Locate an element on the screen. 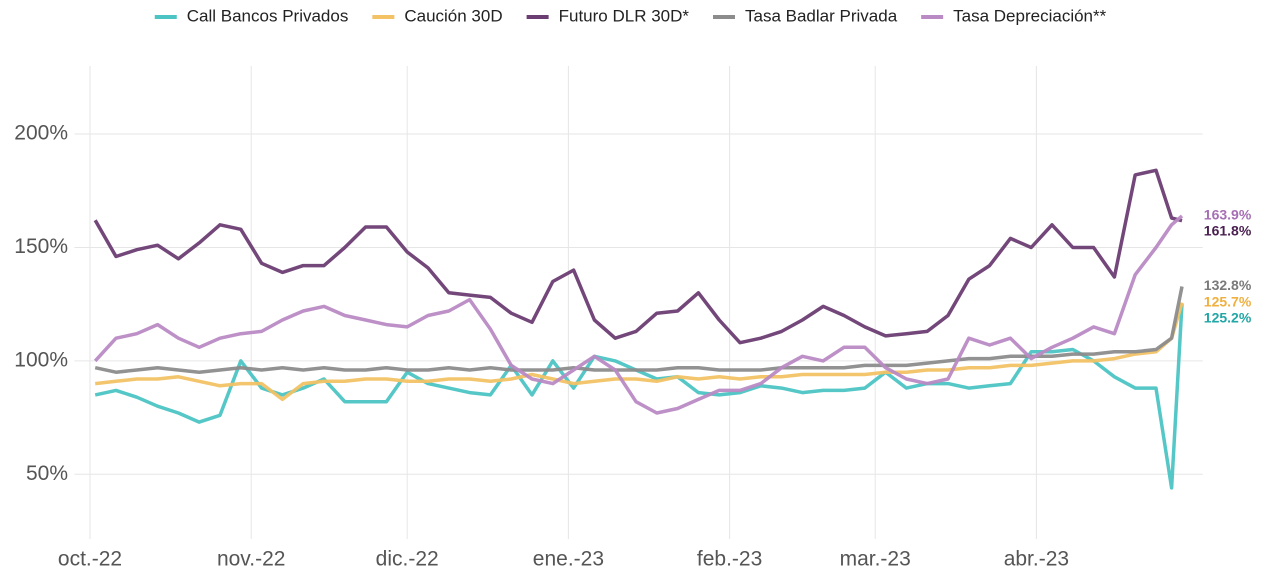 This screenshot has width=1261, height=574. y-tick-label: 50% is located at coordinates (47, 473).